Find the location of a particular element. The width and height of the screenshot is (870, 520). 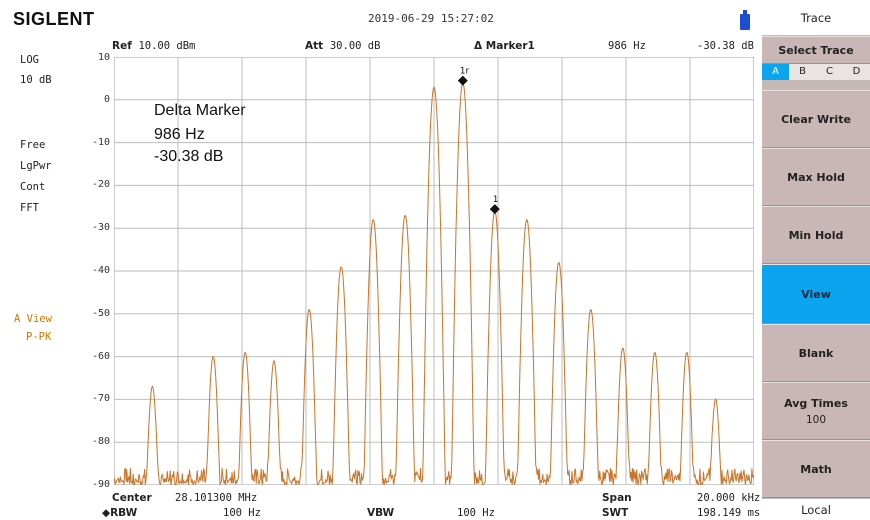

trace-a-option: A is located at coordinates (775, 72).